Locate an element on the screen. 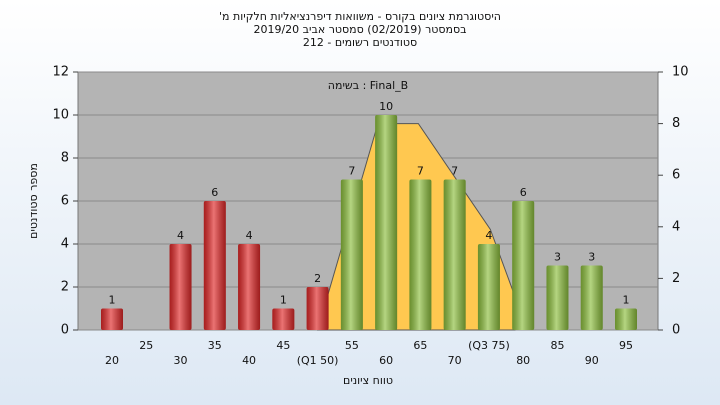 The width and height of the screenshot is (720, 405). x-tick-label: 60 is located at coordinates (386, 360).